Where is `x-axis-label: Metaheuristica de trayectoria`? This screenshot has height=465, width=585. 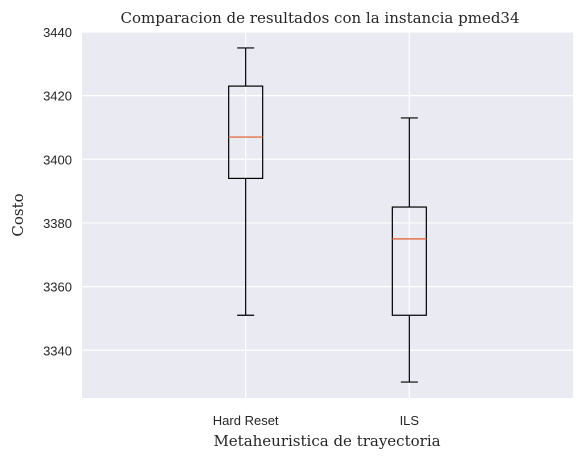 x-axis-label: Metaheuristica de trayectoria is located at coordinates (326, 441).